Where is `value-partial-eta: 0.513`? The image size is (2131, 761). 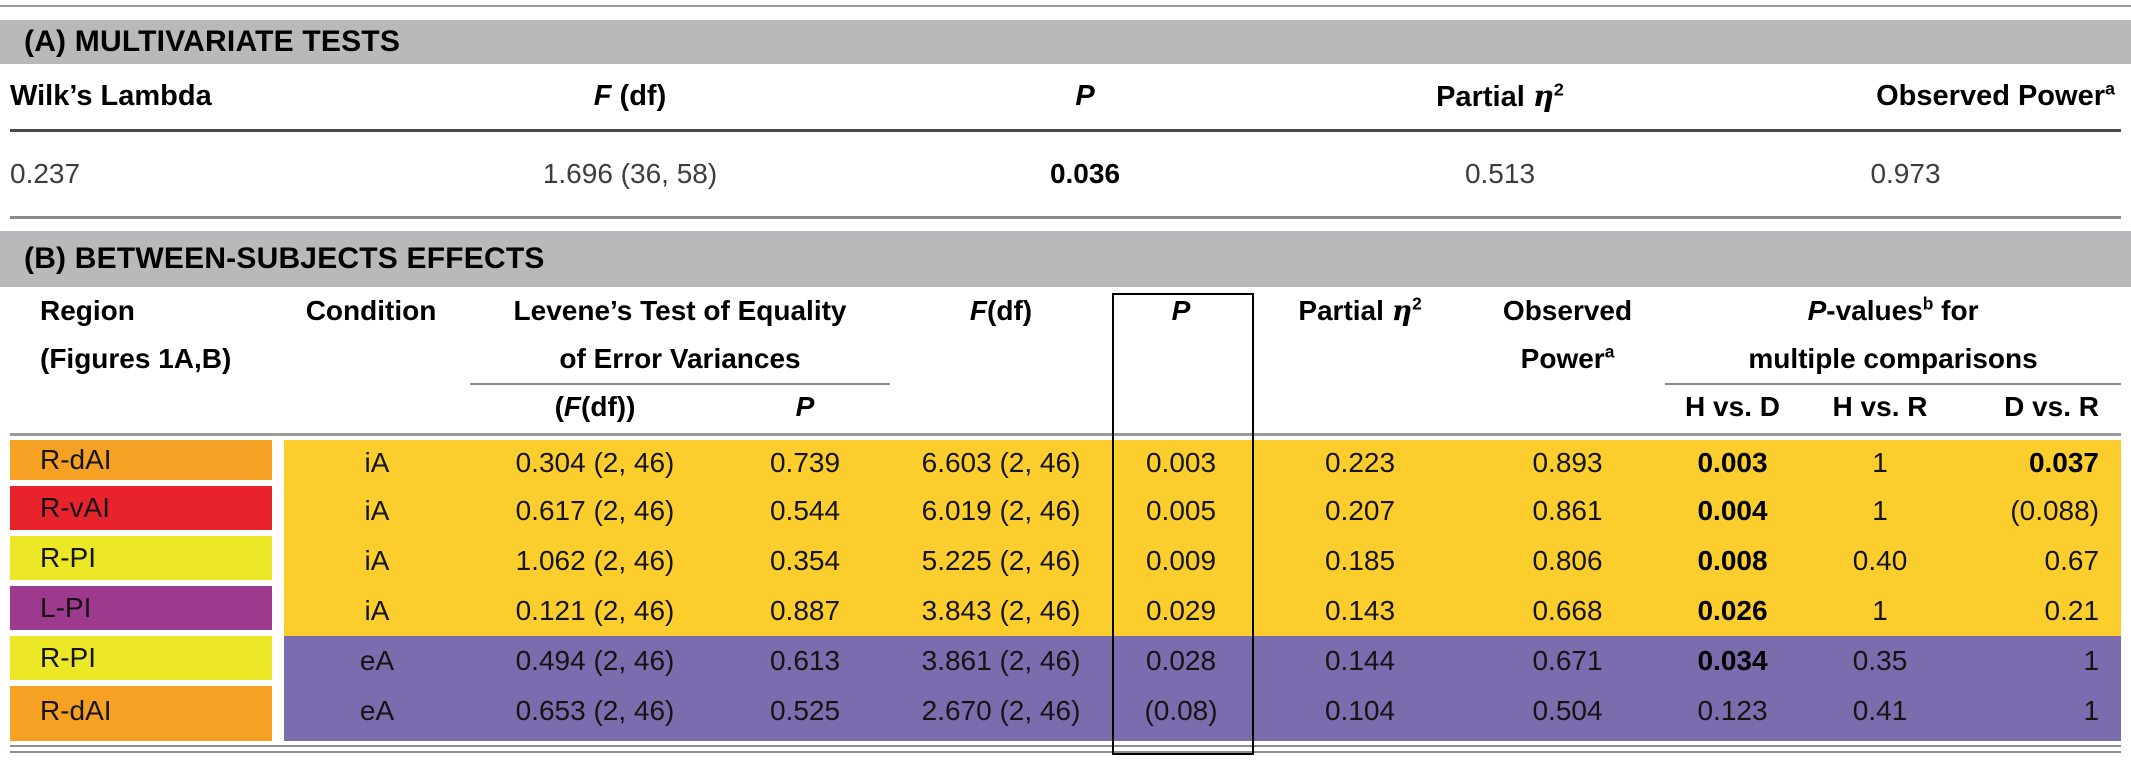 value-partial-eta: 0.513 is located at coordinates (1500, 175).